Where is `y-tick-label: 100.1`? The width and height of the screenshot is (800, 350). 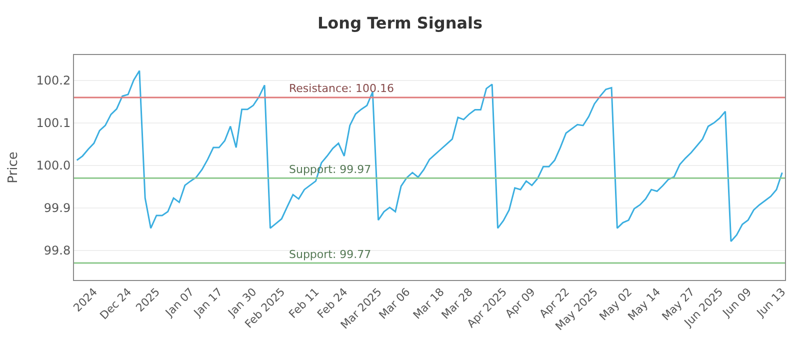
y-tick-label: 100.1 is located at coordinates (53, 123).